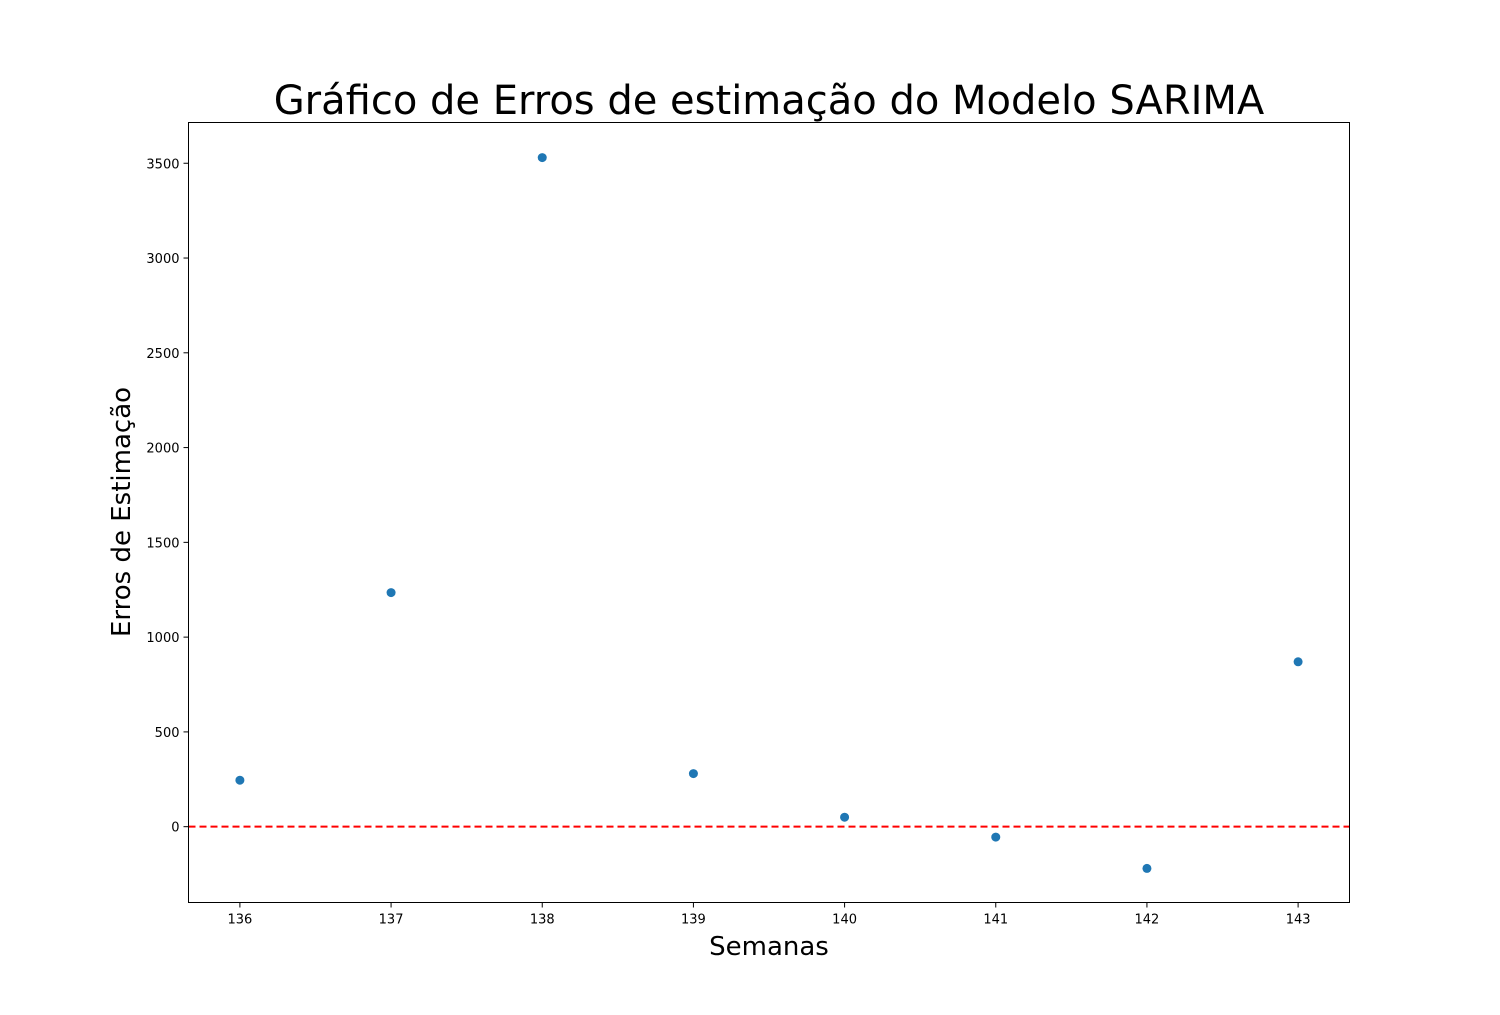 The width and height of the screenshot is (1500, 1015). I want to click on x-axis-ticks: 136 137 138 139 140 141 142 143, so click(769, 915).